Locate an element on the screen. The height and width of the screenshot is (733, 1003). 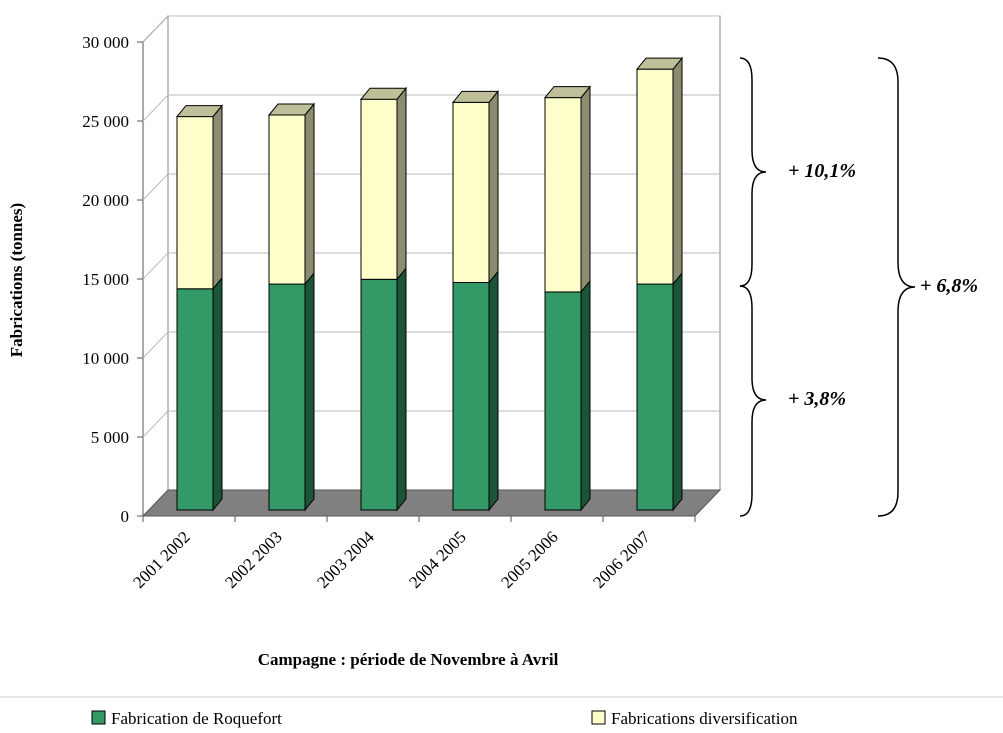
y-axis-label: Fabrications (tonnes) is located at coordinates (16, 280).